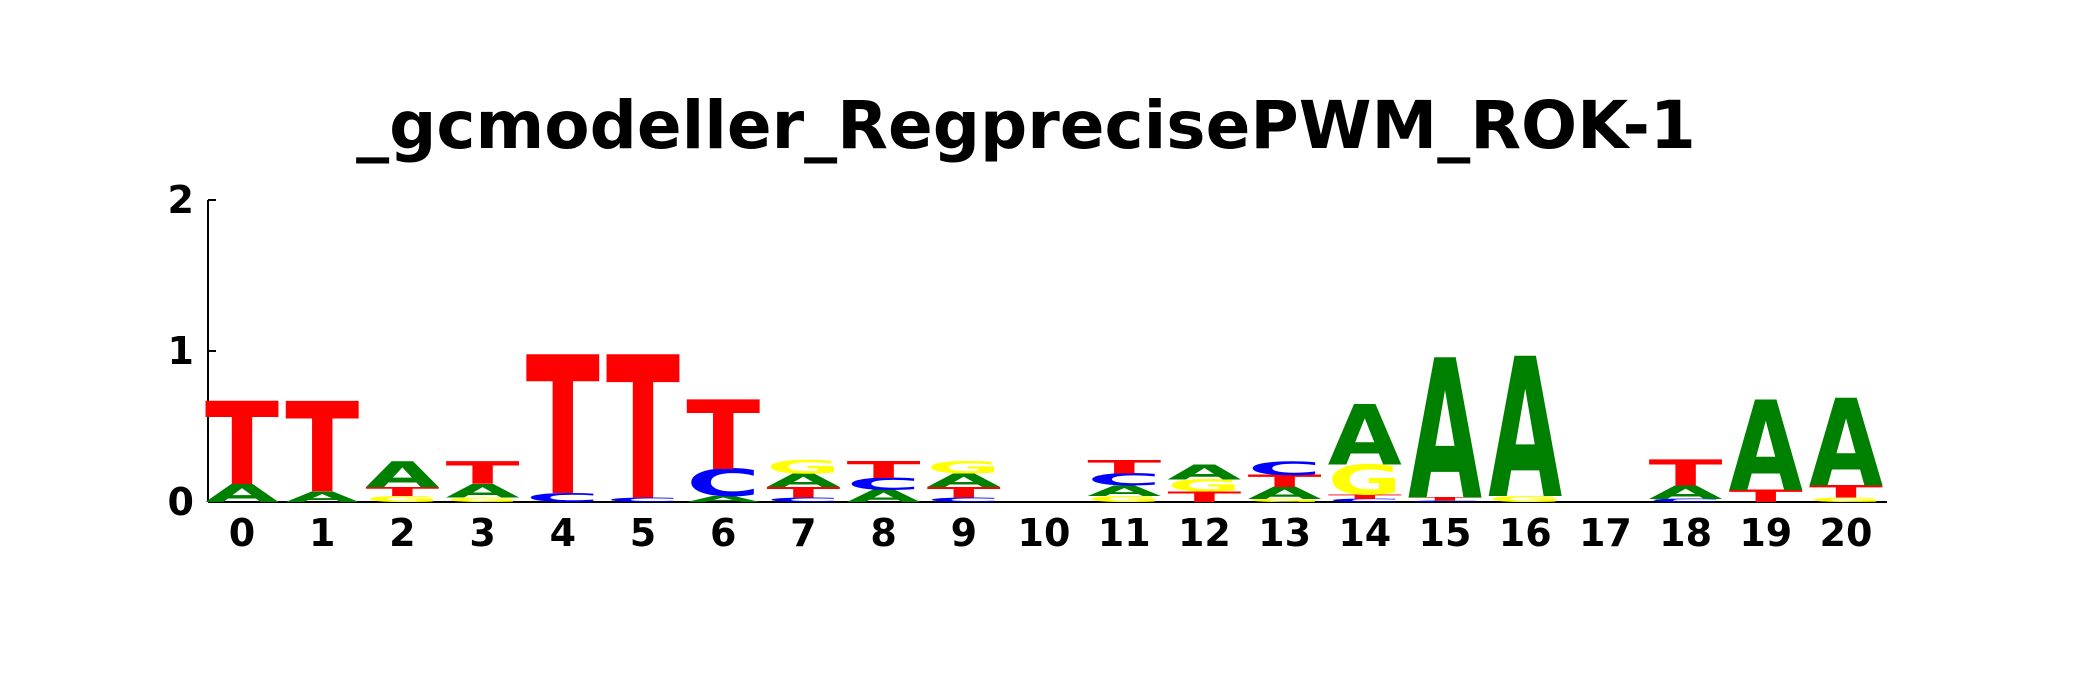  I want to click on x-tick-label: 19, so click(1765, 533).